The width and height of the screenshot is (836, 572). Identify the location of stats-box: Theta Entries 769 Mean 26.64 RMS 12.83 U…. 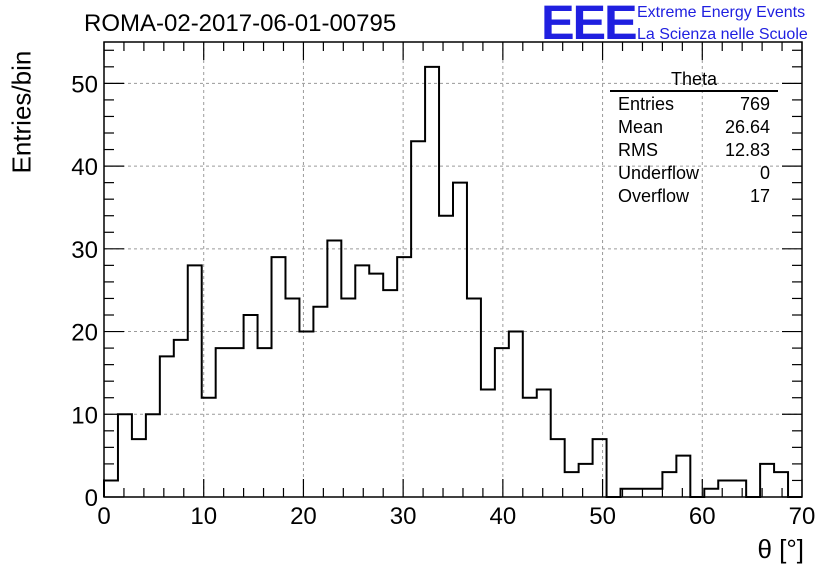
(694, 138).